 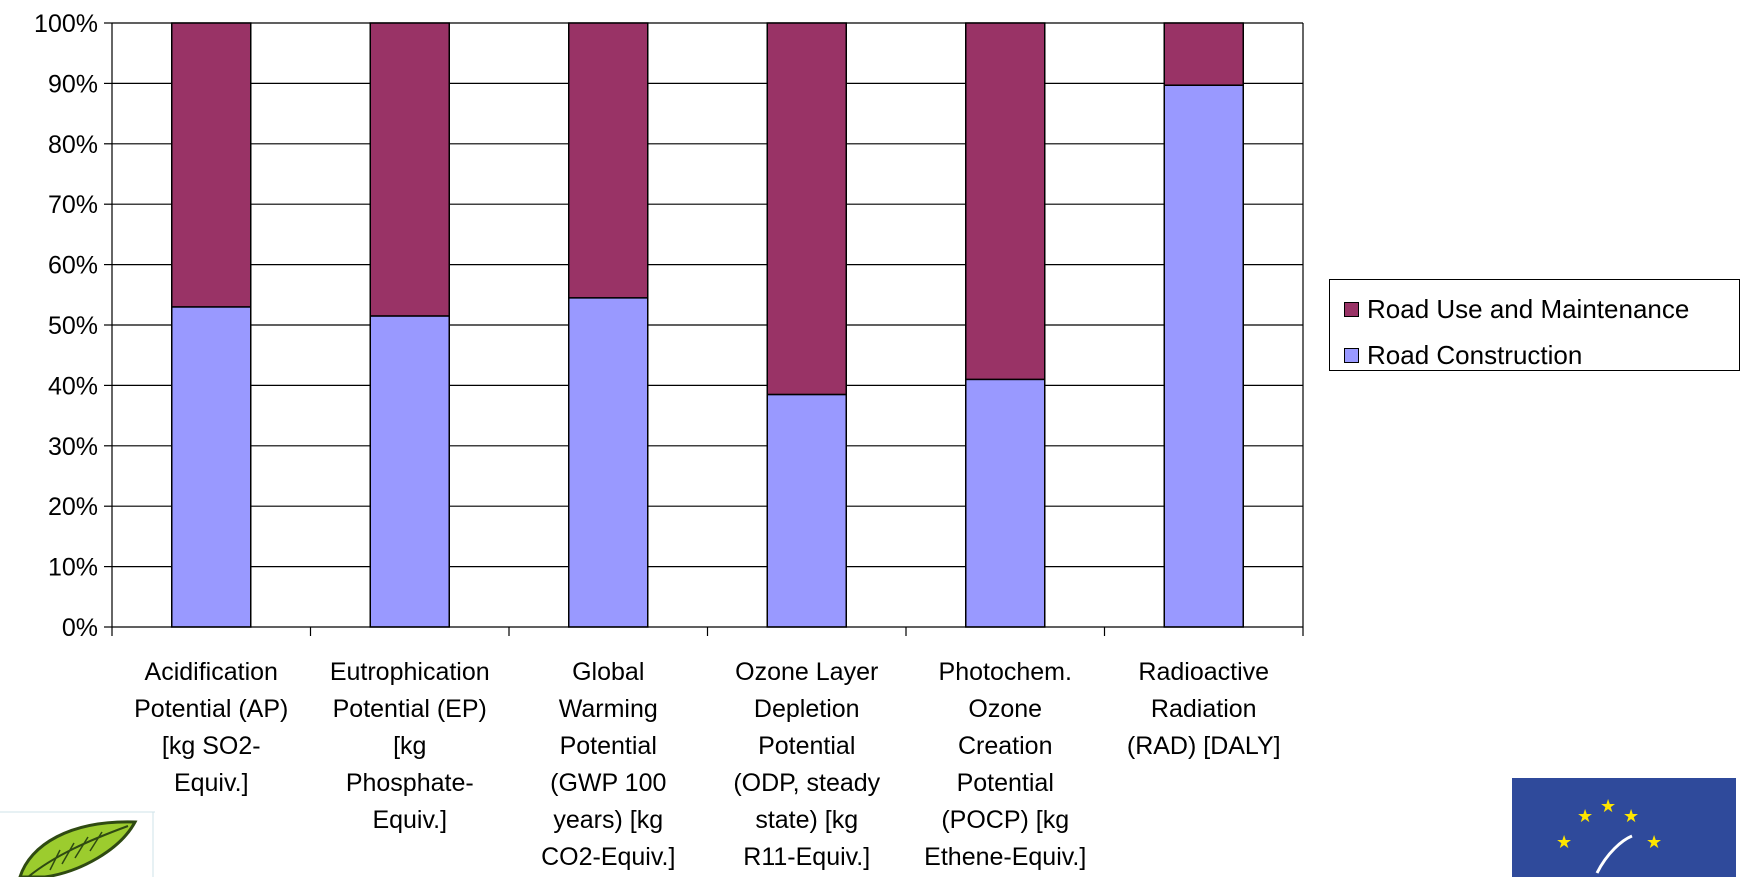 I want to click on legend-swatch-road-construction, so click(x=1351, y=355).